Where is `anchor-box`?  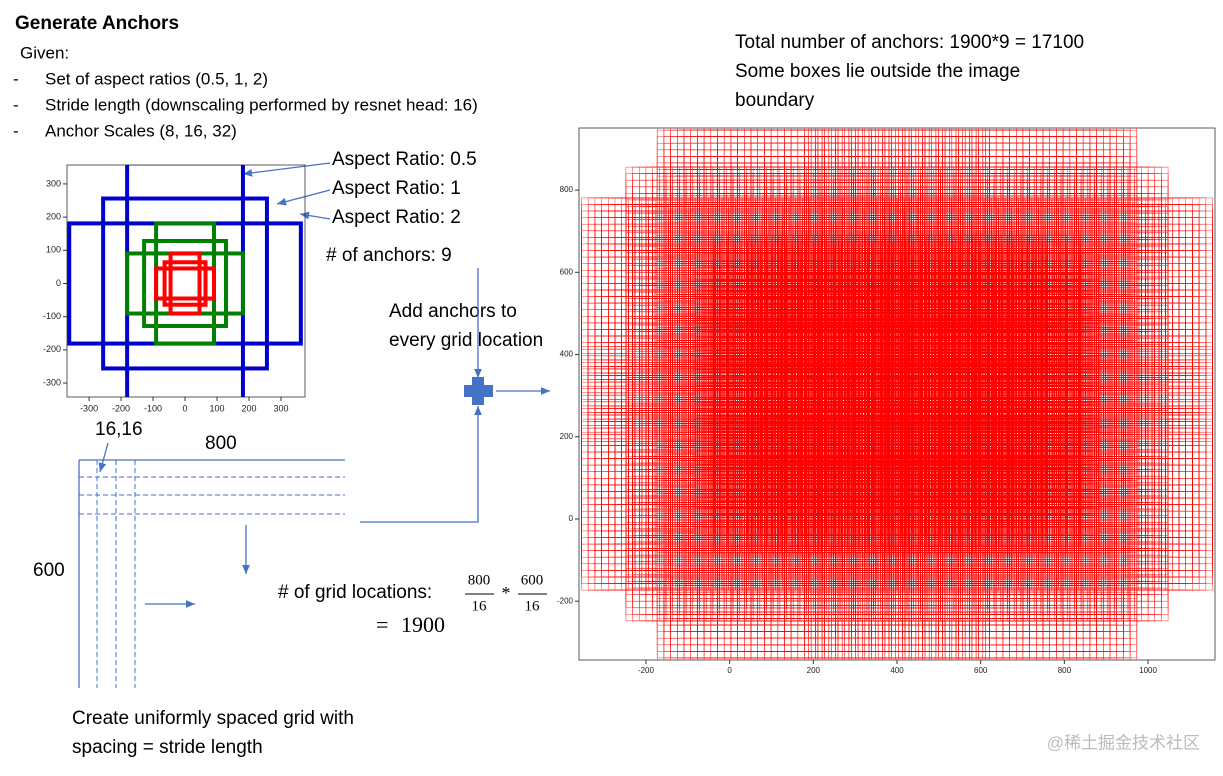
anchor-box is located at coordinates (185, 283).